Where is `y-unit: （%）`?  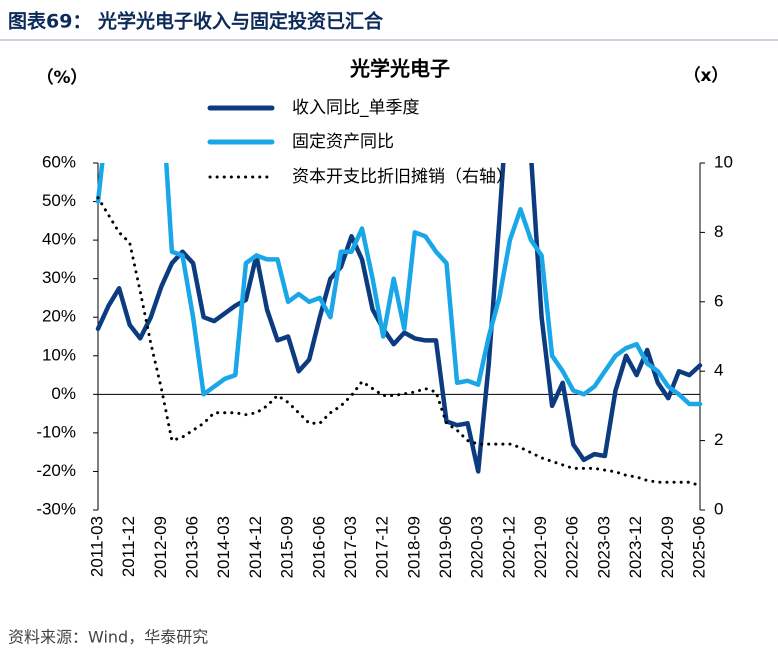
y-unit: （%） is located at coordinates (61, 77).